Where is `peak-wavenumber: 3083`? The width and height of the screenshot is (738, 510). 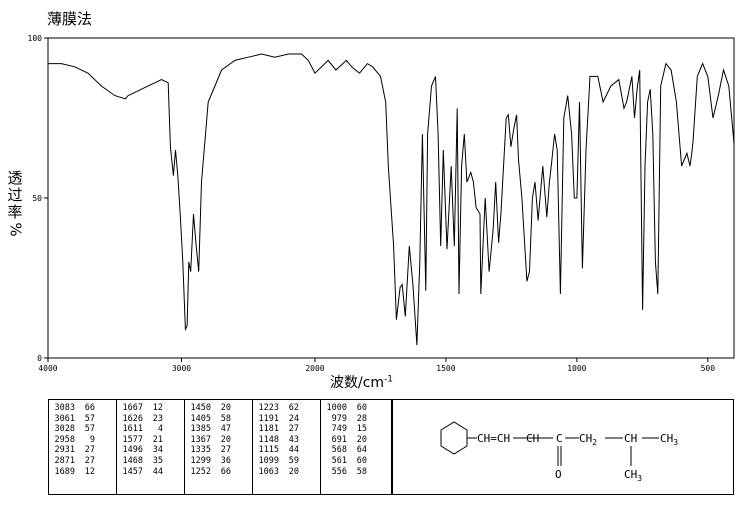 peak-wavenumber: 3083 is located at coordinates (64, 408).